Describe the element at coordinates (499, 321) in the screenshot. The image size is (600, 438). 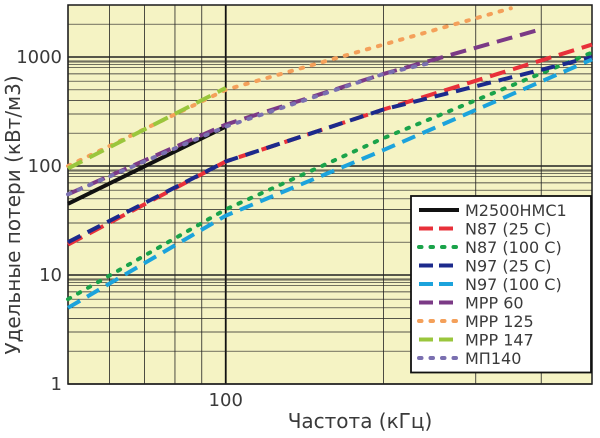
I see `legend-label: MPP 125` at that location.